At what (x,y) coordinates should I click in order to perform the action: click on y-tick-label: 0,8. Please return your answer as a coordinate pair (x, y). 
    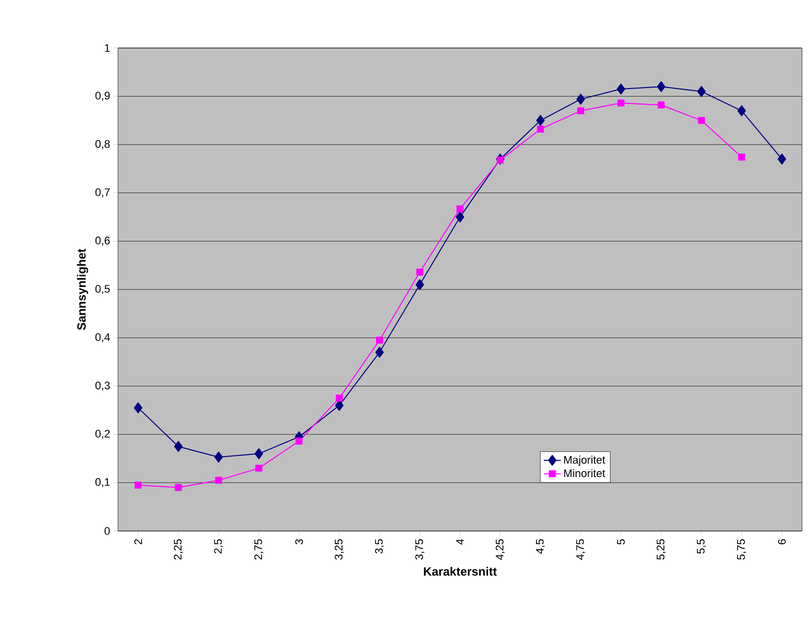
    Looking at the image, I should click on (102, 145).